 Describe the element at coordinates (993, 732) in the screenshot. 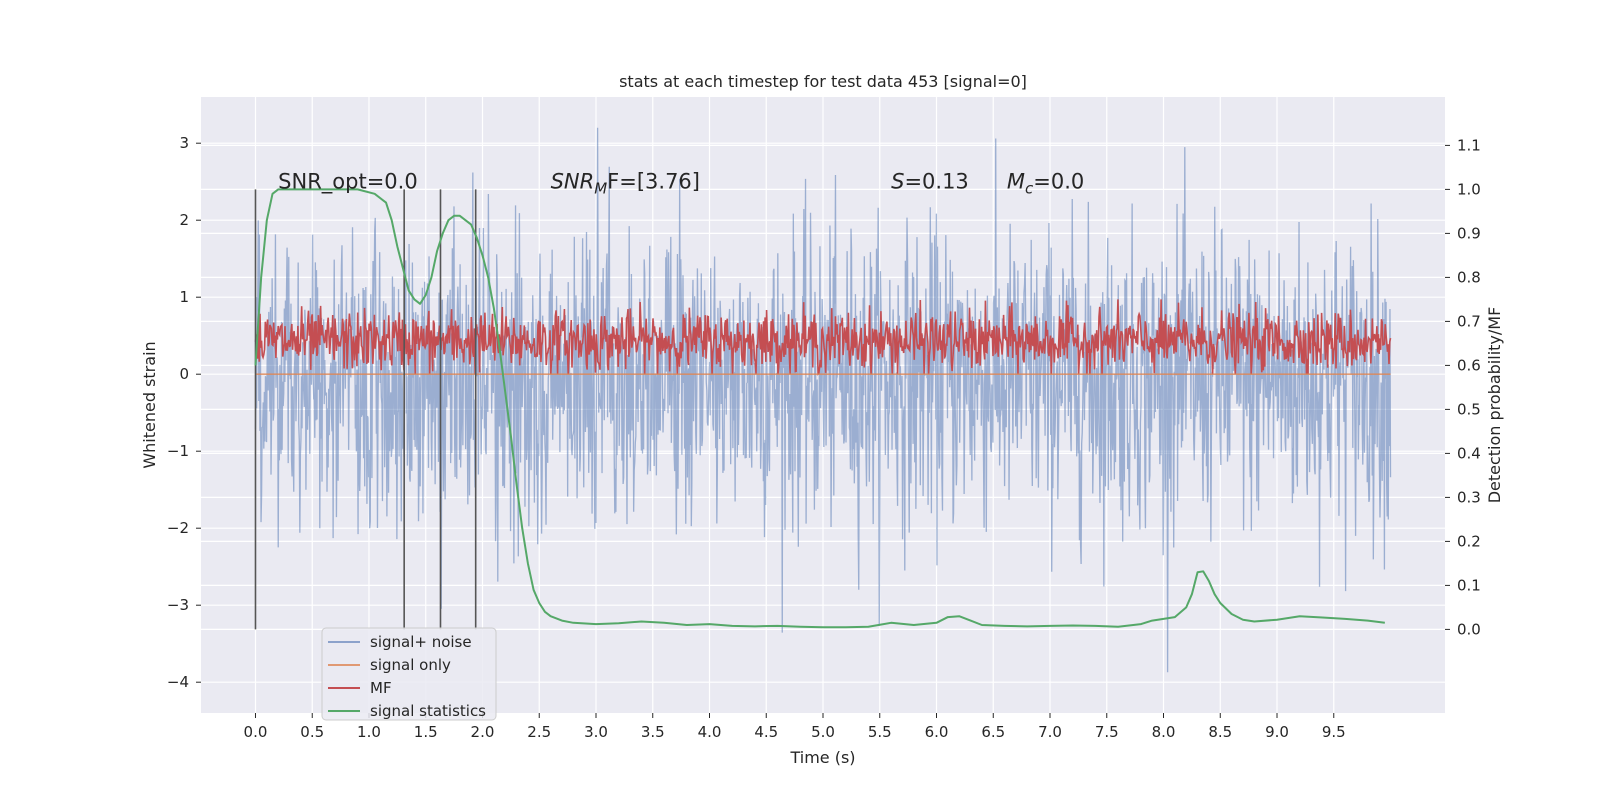

I see `x-tick-label: 6.5` at that location.